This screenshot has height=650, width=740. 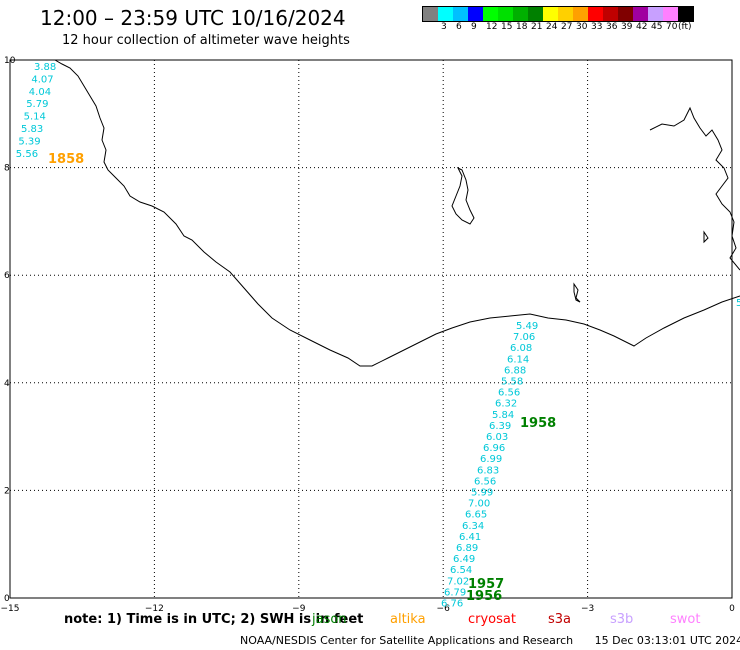 I want to click on track-value-label: 7.06, so click(x=524, y=337).